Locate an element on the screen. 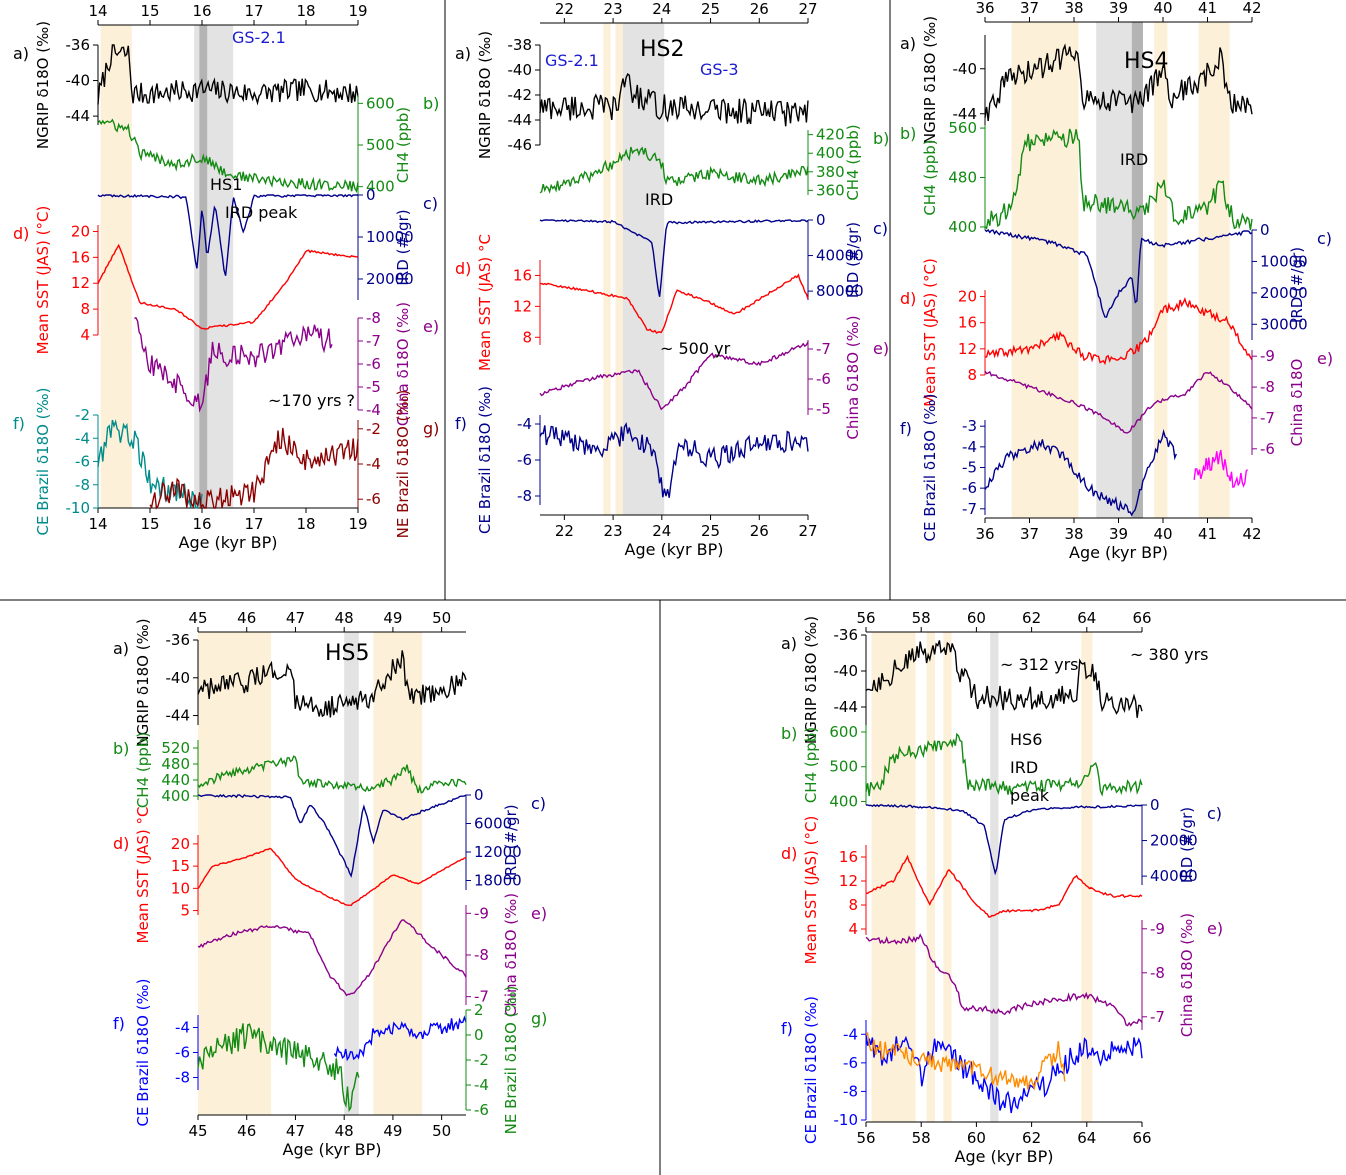 This screenshot has height=1175, width=1346. event-label: HS4 is located at coordinates (1146, 61).